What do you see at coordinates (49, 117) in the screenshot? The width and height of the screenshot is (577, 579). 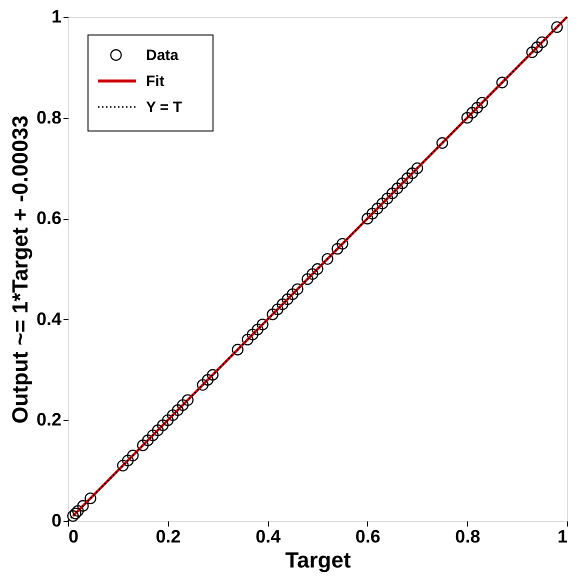 I see `y-tick-label: 0.8` at bounding box center [49, 117].